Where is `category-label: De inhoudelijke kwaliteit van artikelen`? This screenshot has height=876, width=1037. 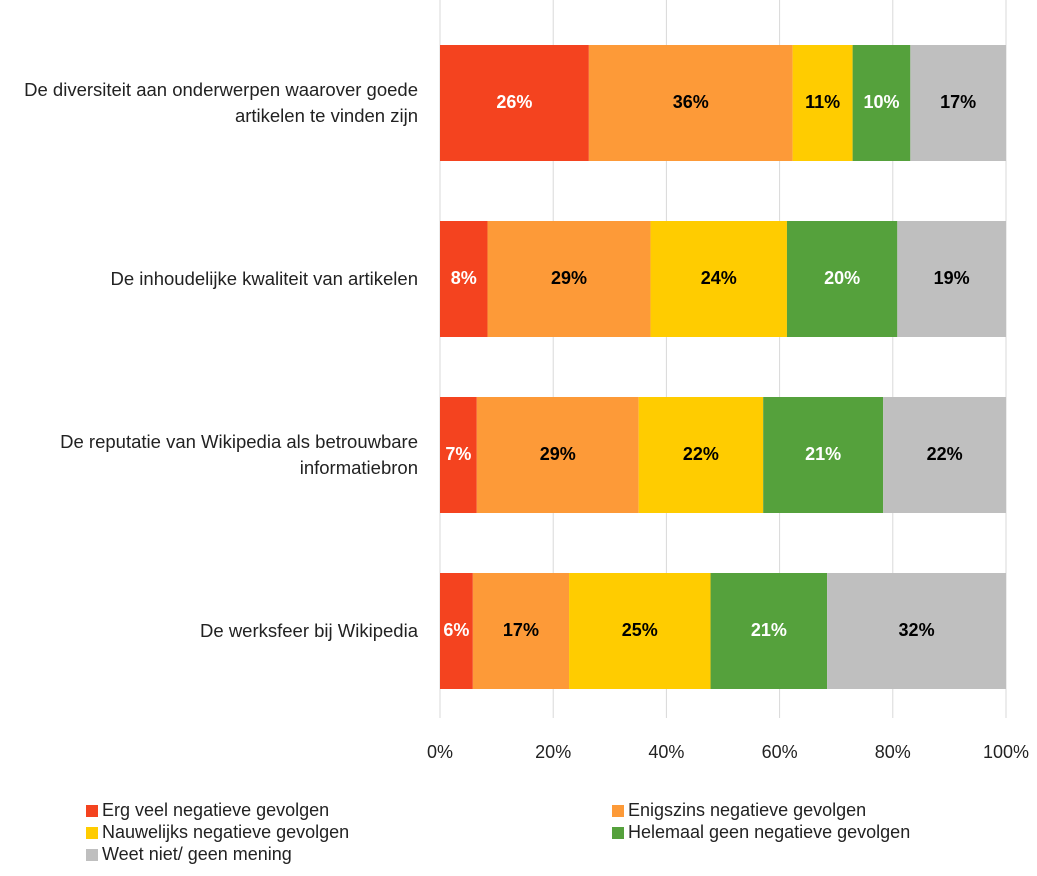
category-label: De inhoudelijke kwaliteit van artikelen is located at coordinates (264, 278).